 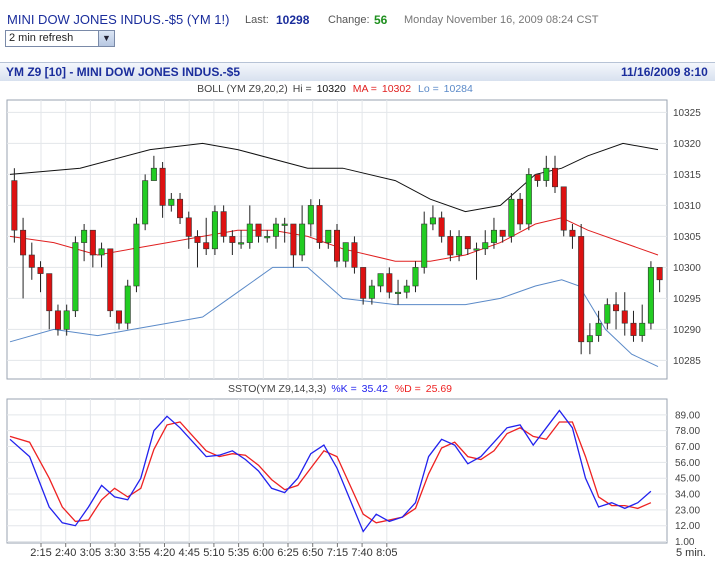 I want to click on chevron-down-icon: ▼, so click(x=106, y=38).